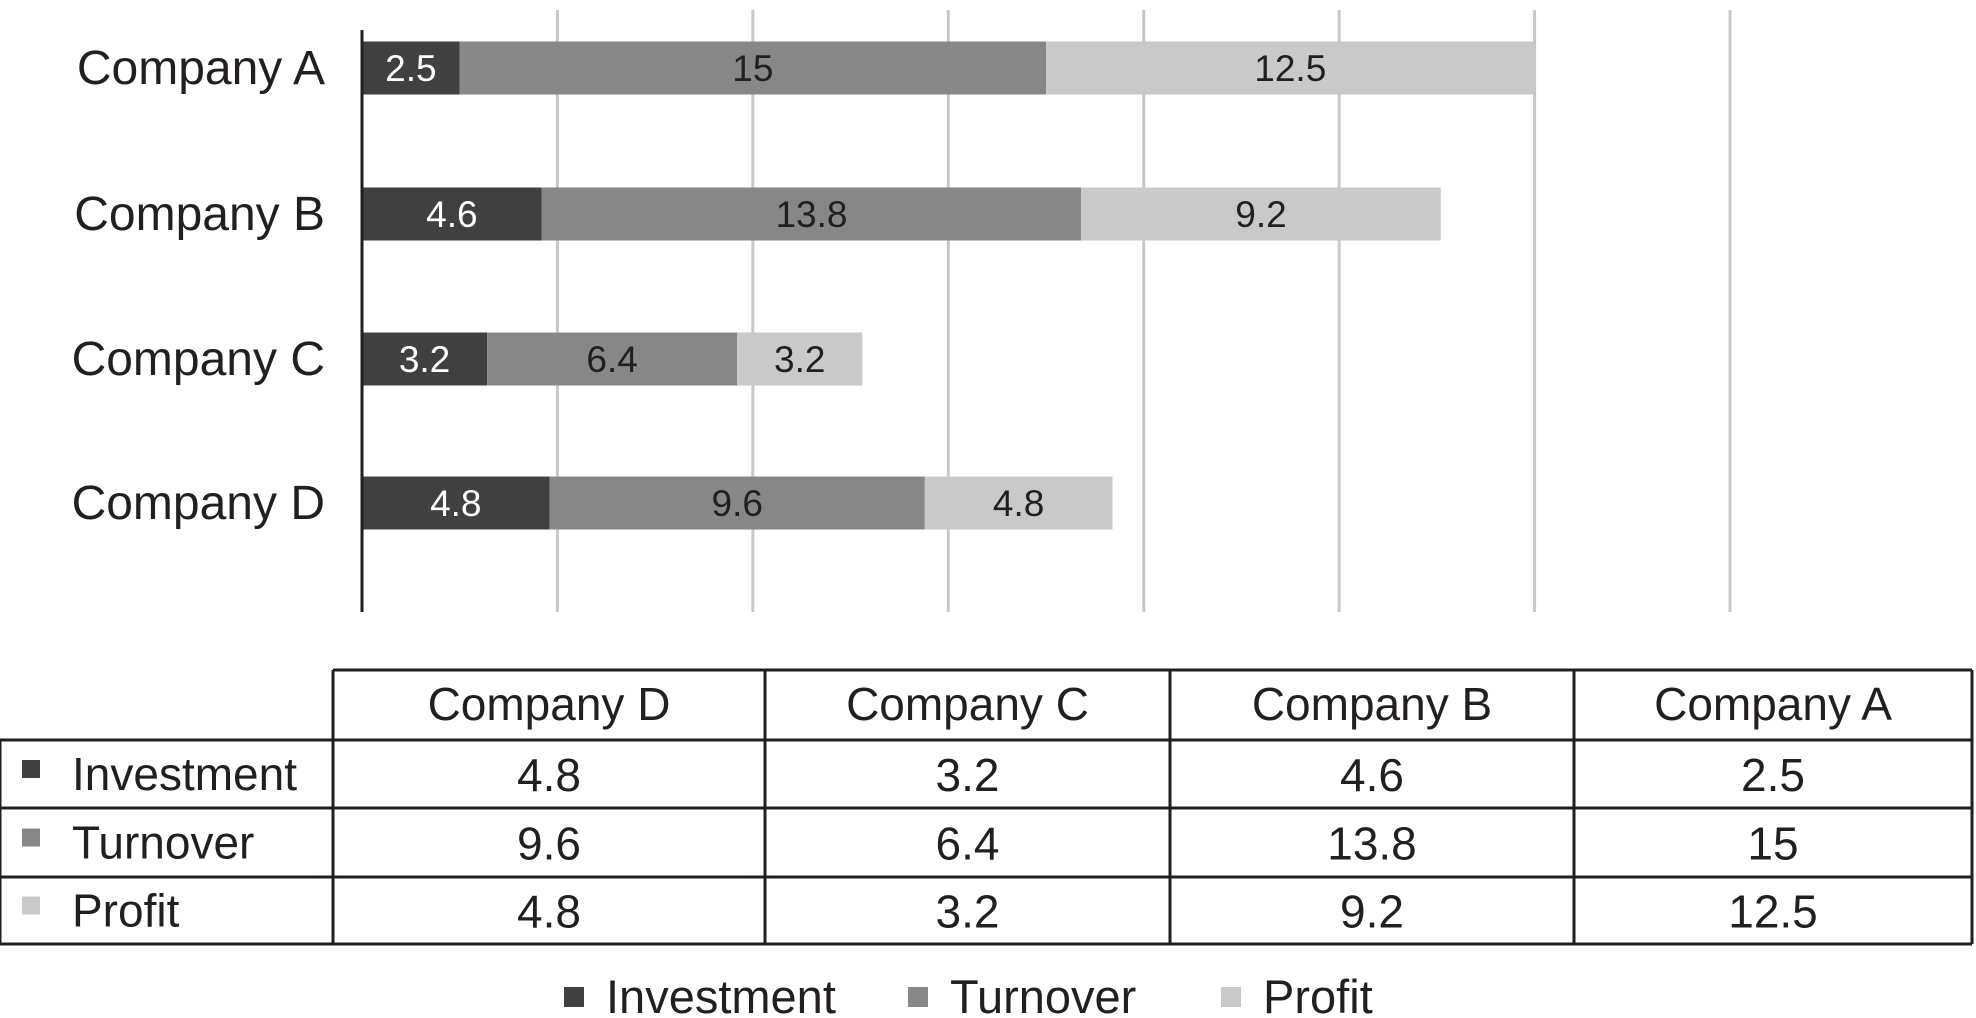 The height and width of the screenshot is (1018, 1976). Describe the element at coordinates (31, 769) in the screenshot. I see `table-legend-key-investment` at that location.